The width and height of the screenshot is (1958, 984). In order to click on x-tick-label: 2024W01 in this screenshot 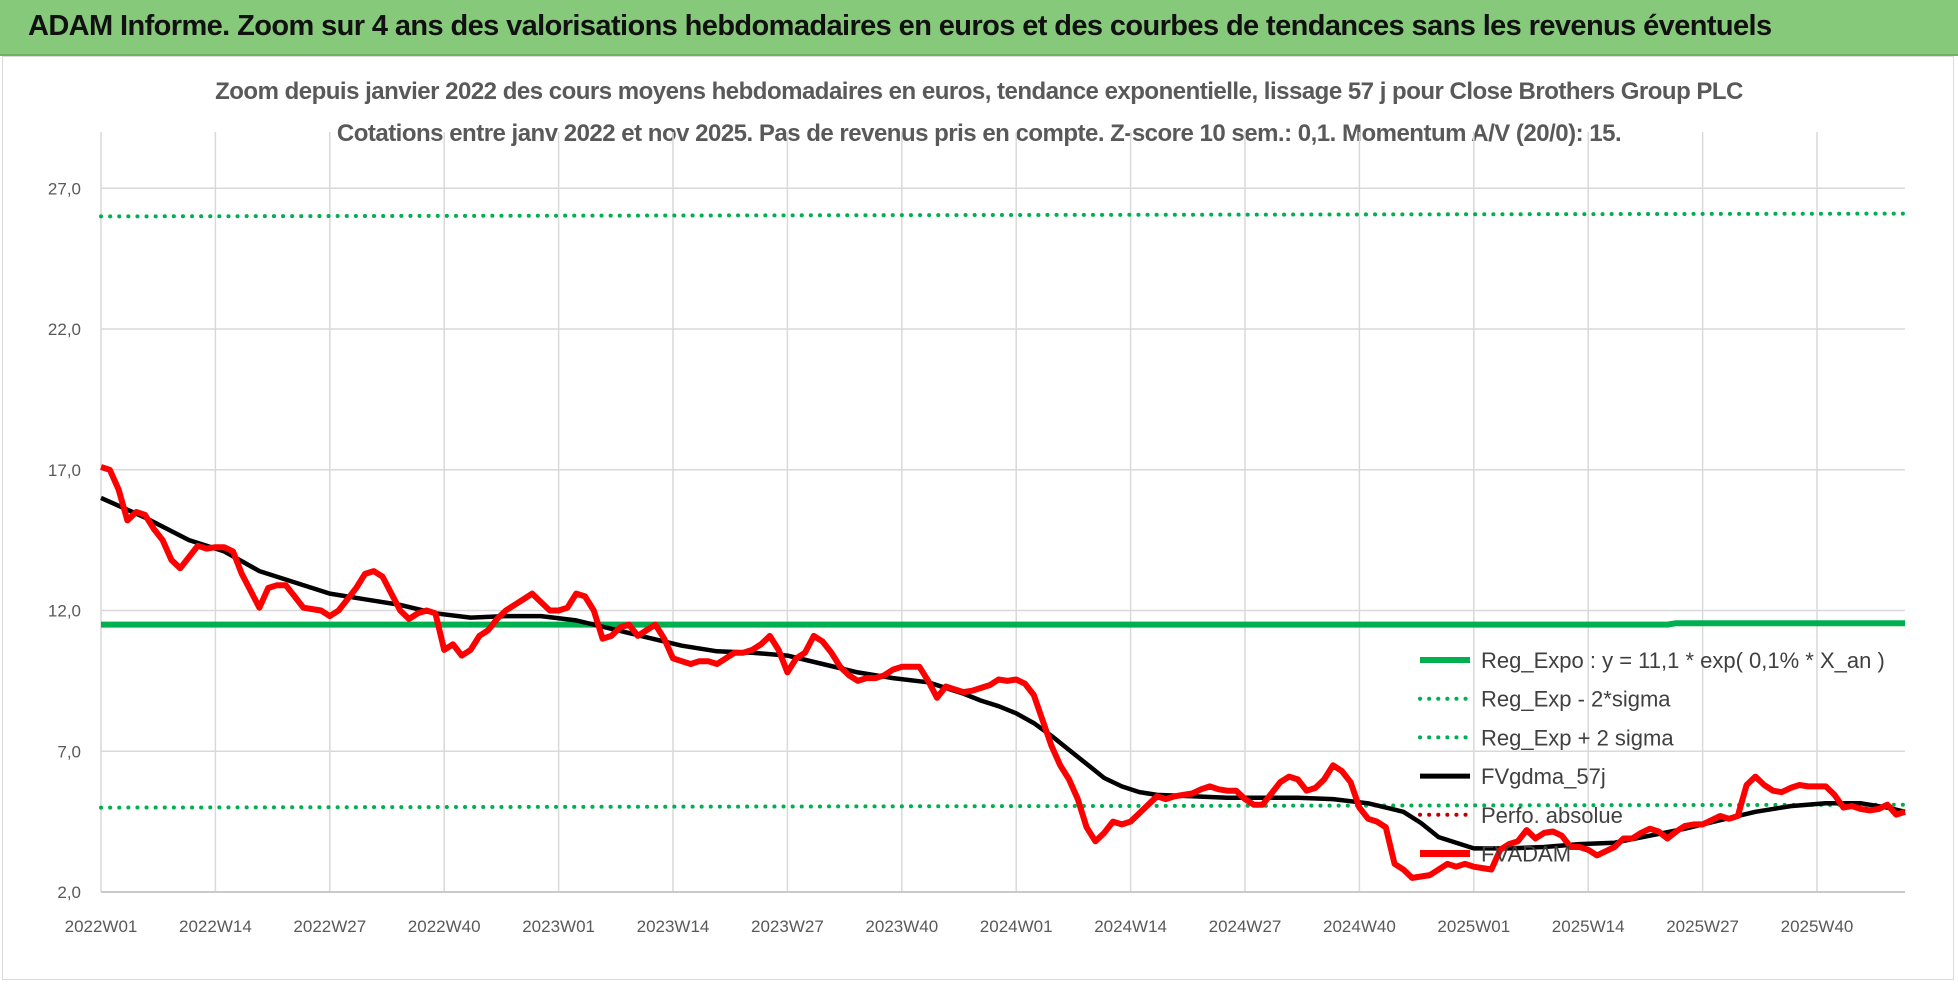, I will do `click(1016, 926)`.